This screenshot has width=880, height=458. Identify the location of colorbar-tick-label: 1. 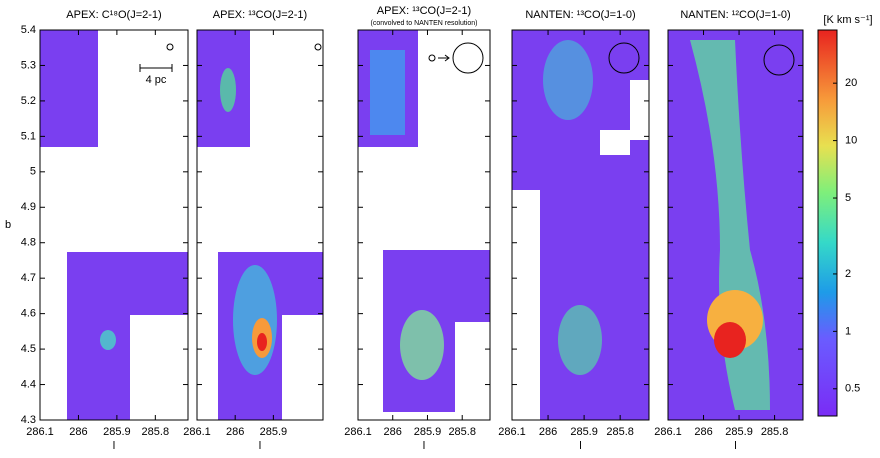
(848, 331).